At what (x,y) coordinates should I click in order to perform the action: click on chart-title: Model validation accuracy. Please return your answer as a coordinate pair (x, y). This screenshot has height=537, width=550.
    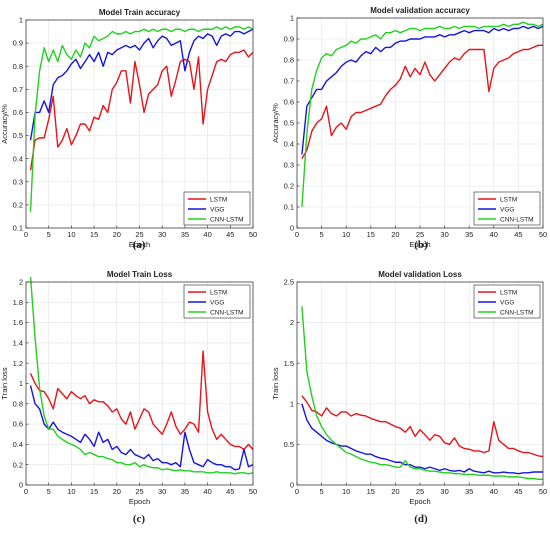
    Looking at the image, I should click on (420, 10).